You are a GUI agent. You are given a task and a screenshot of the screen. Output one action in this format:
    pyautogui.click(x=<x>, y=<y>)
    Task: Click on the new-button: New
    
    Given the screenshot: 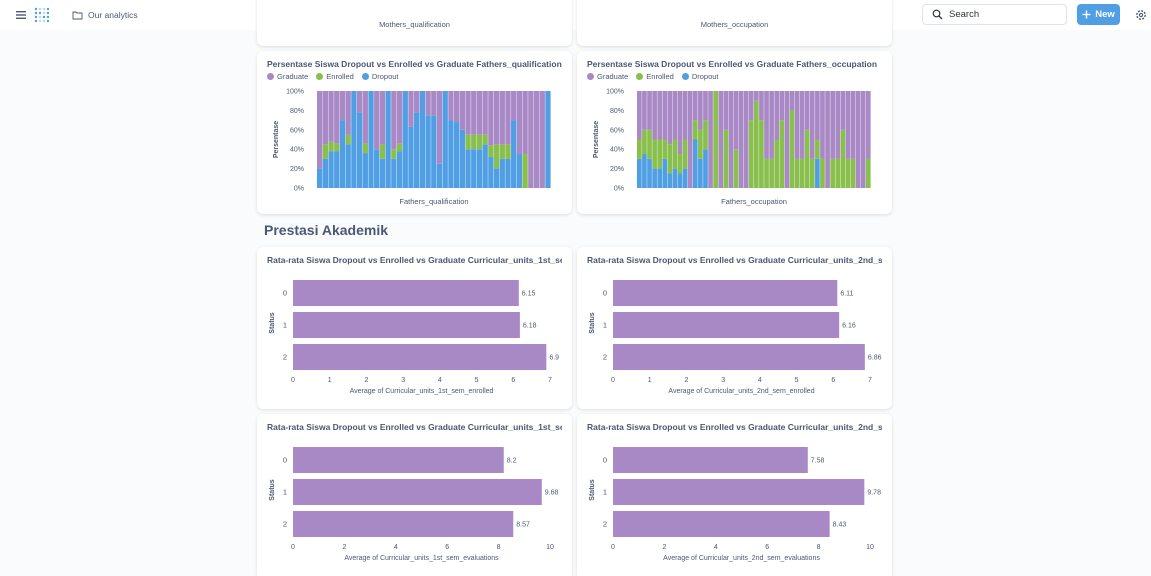 What is the action you would take?
    pyautogui.click(x=1098, y=14)
    